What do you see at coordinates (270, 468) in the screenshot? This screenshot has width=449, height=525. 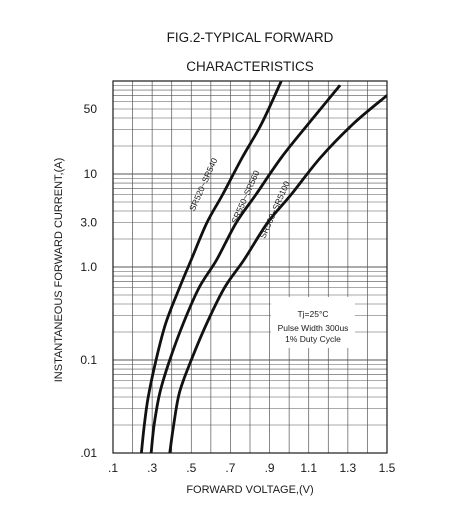 I see `x-tick-label: .9` at bounding box center [270, 468].